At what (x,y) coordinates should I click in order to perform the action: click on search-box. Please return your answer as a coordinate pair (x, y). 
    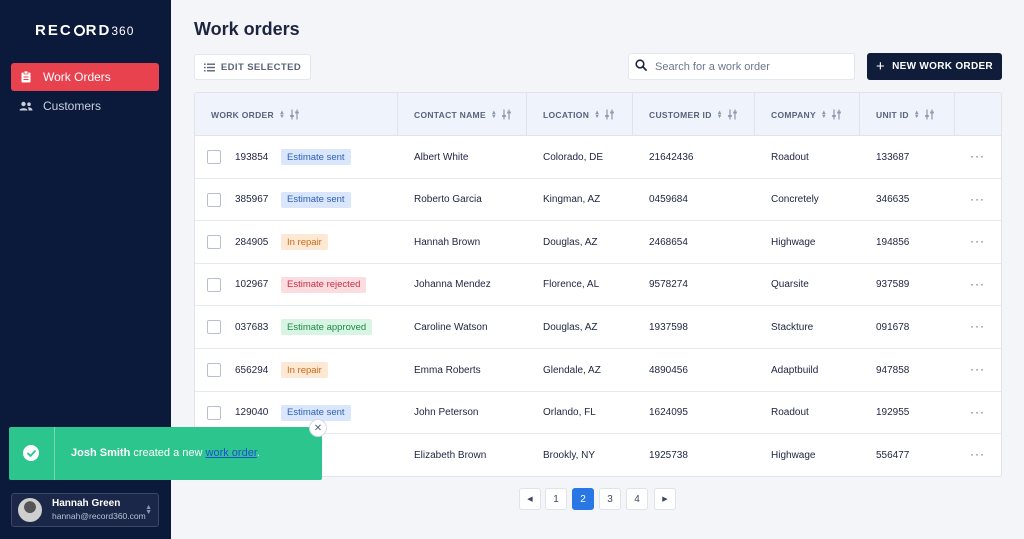
    Looking at the image, I should click on (741, 66).